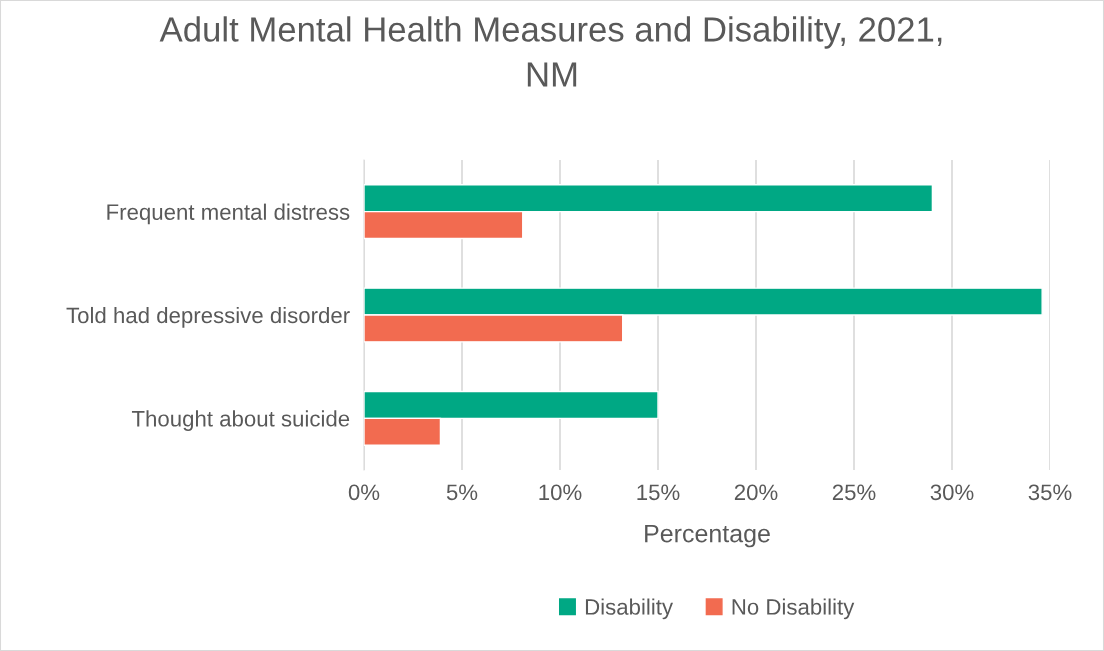 Image resolution: width=1104 pixels, height=651 pixels. Describe the element at coordinates (793, 609) in the screenshot. I see `legend-label: No Disability` at that location.